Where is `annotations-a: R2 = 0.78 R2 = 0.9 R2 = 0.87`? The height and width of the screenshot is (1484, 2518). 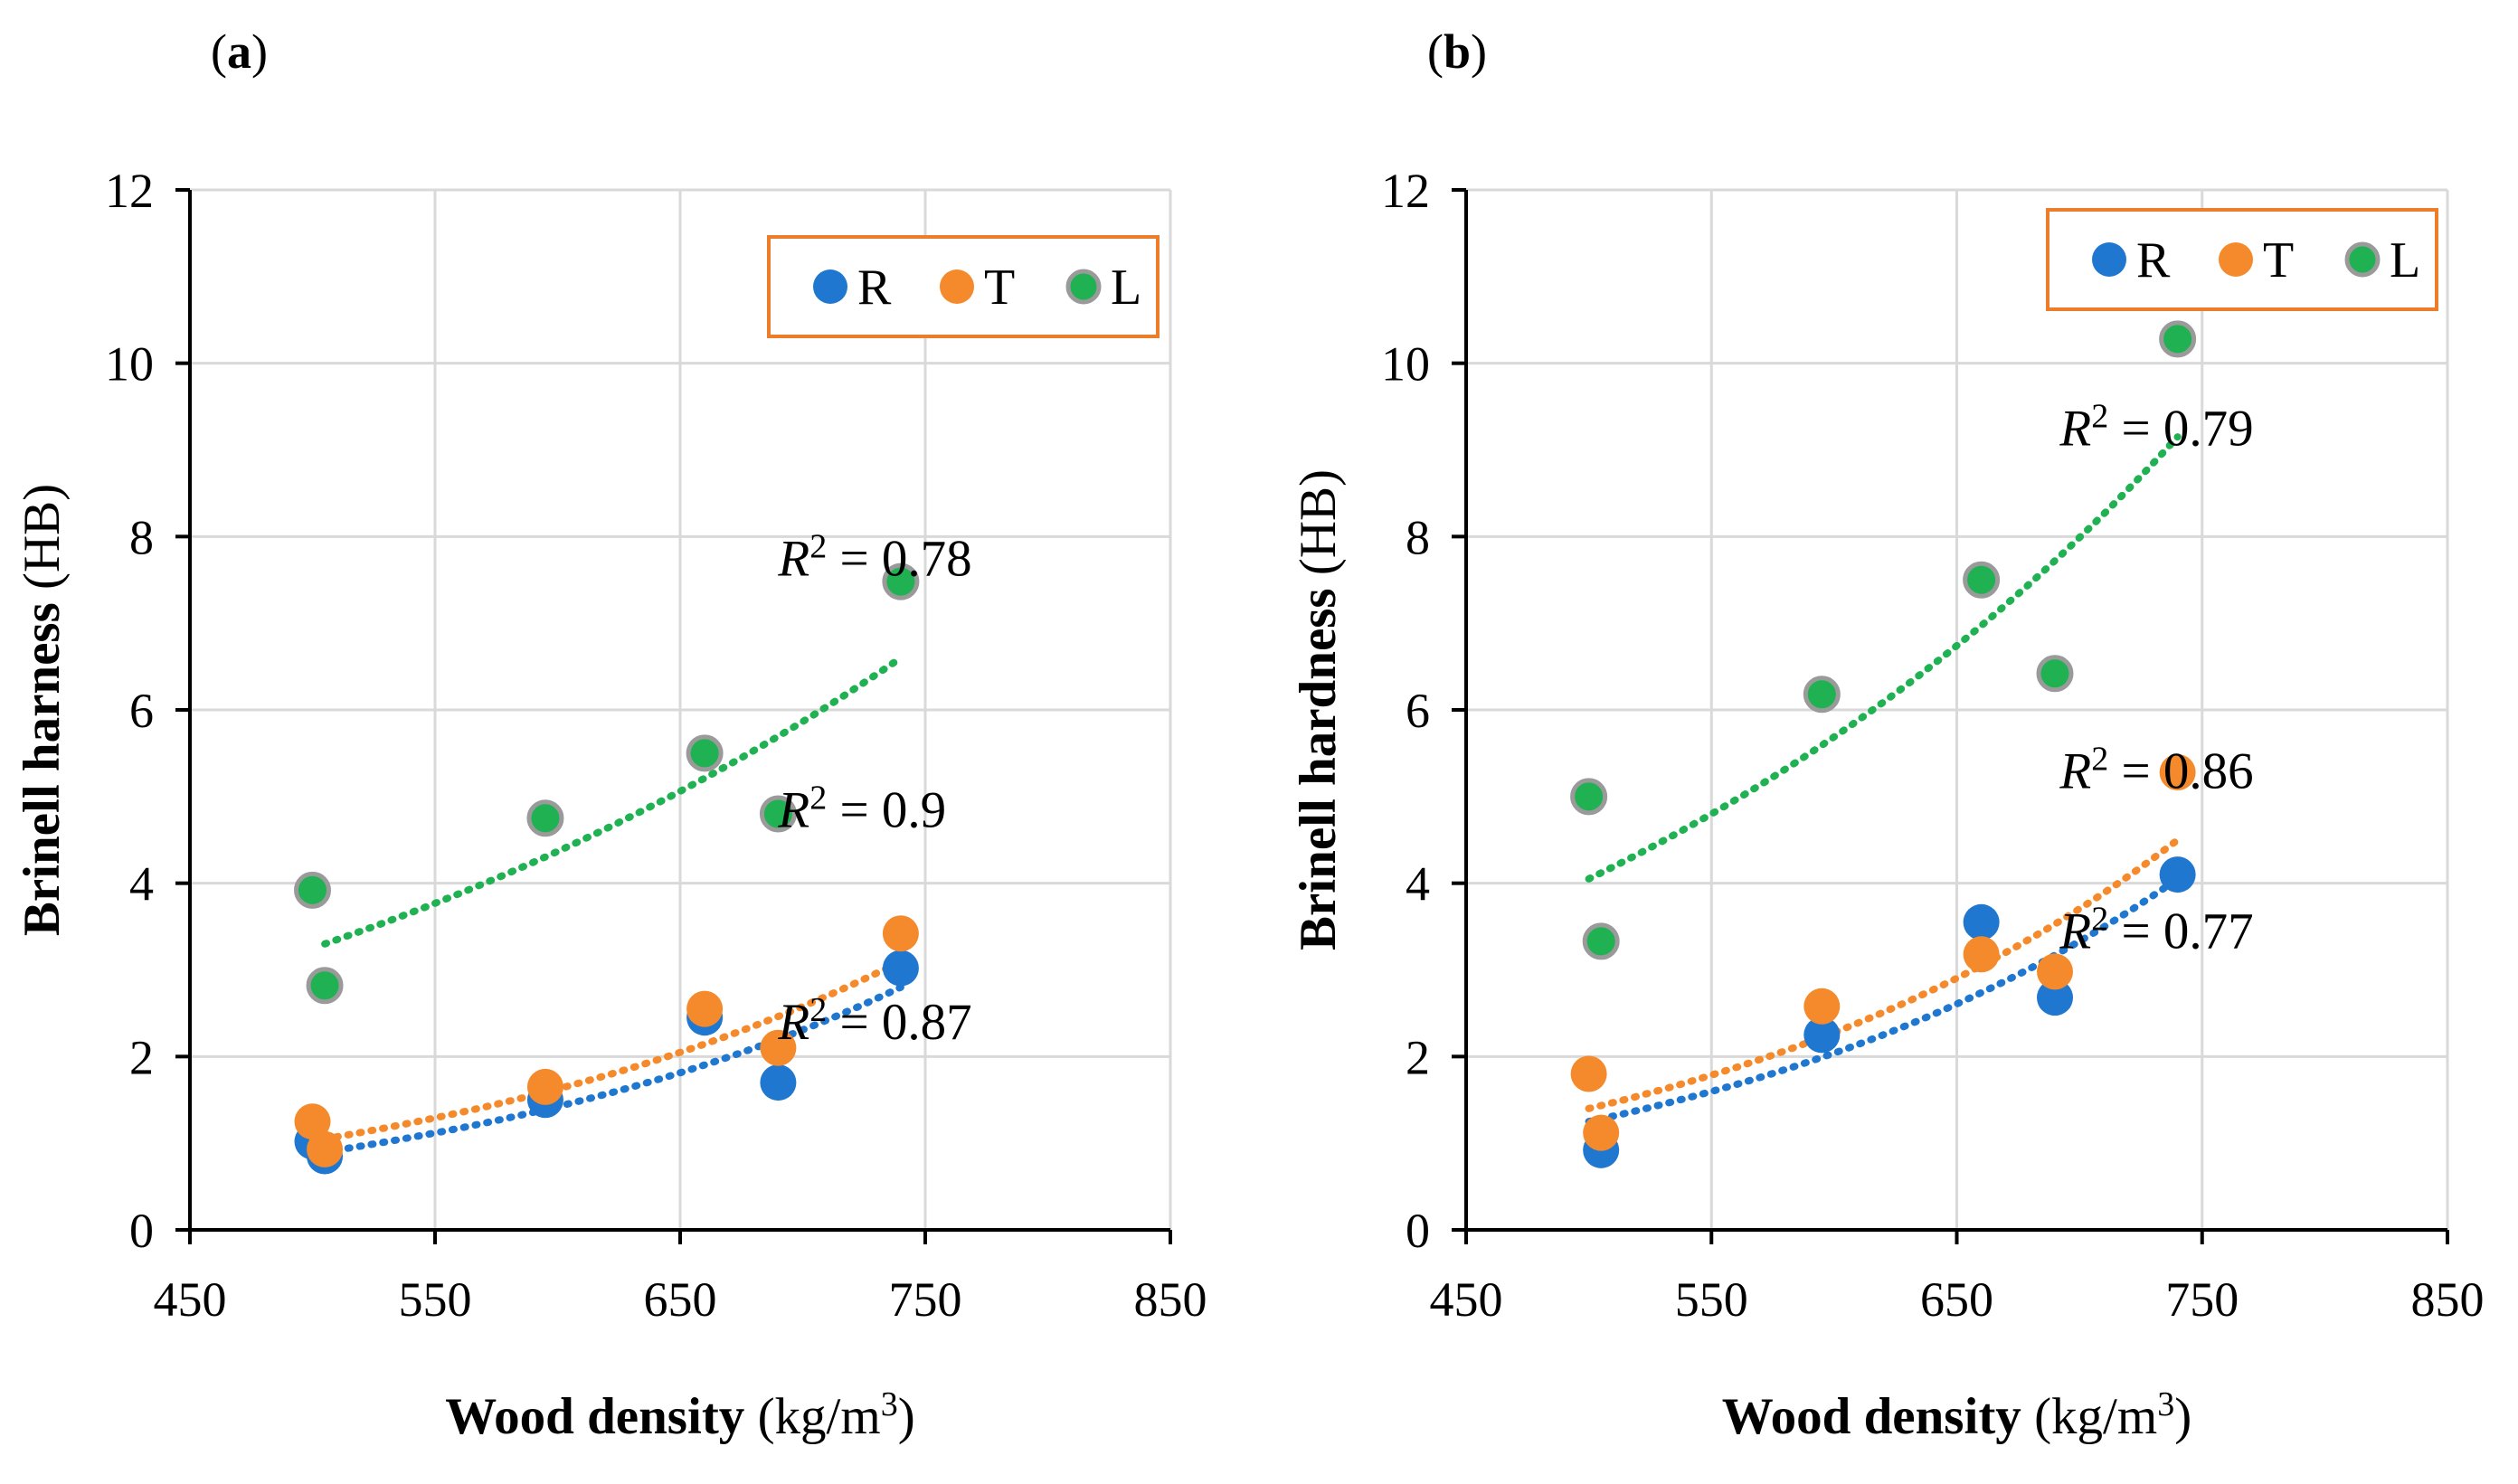 annotations-a: R2 = 0.78 R2 = 0.9 R2 = 0.87 is located at coordinates (874, 789).